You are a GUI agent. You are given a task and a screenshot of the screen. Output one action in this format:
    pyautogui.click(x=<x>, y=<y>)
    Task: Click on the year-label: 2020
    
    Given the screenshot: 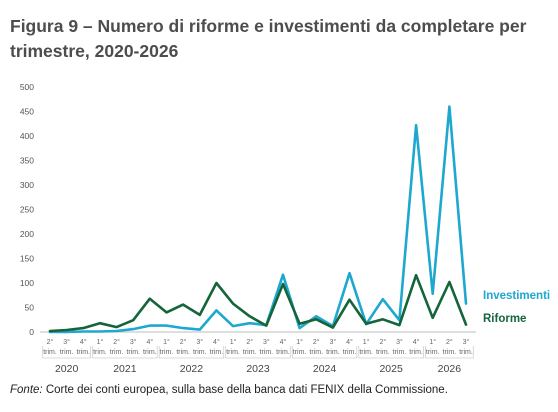 What is the action you would take?
    pyautogui.click(x=67, y=369)
    